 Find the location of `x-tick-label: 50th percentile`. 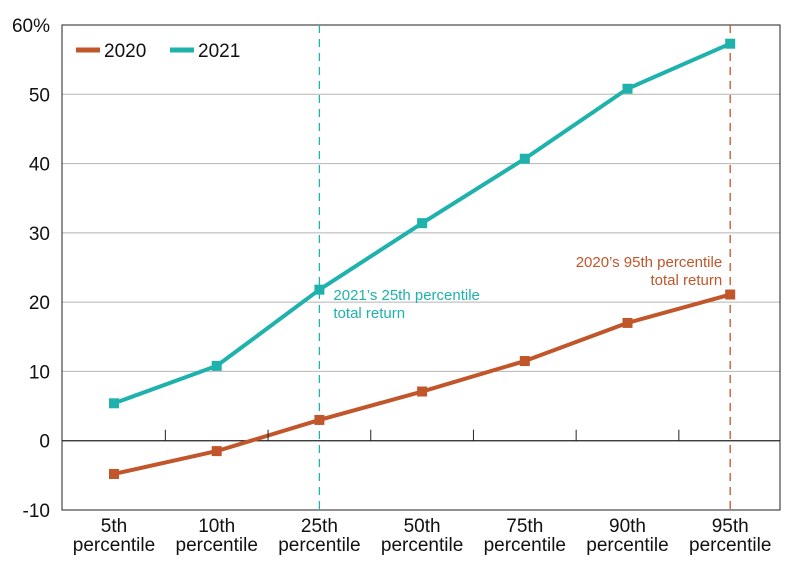

x-tick-label: 50th percentile is located at coordinates (422, 536).